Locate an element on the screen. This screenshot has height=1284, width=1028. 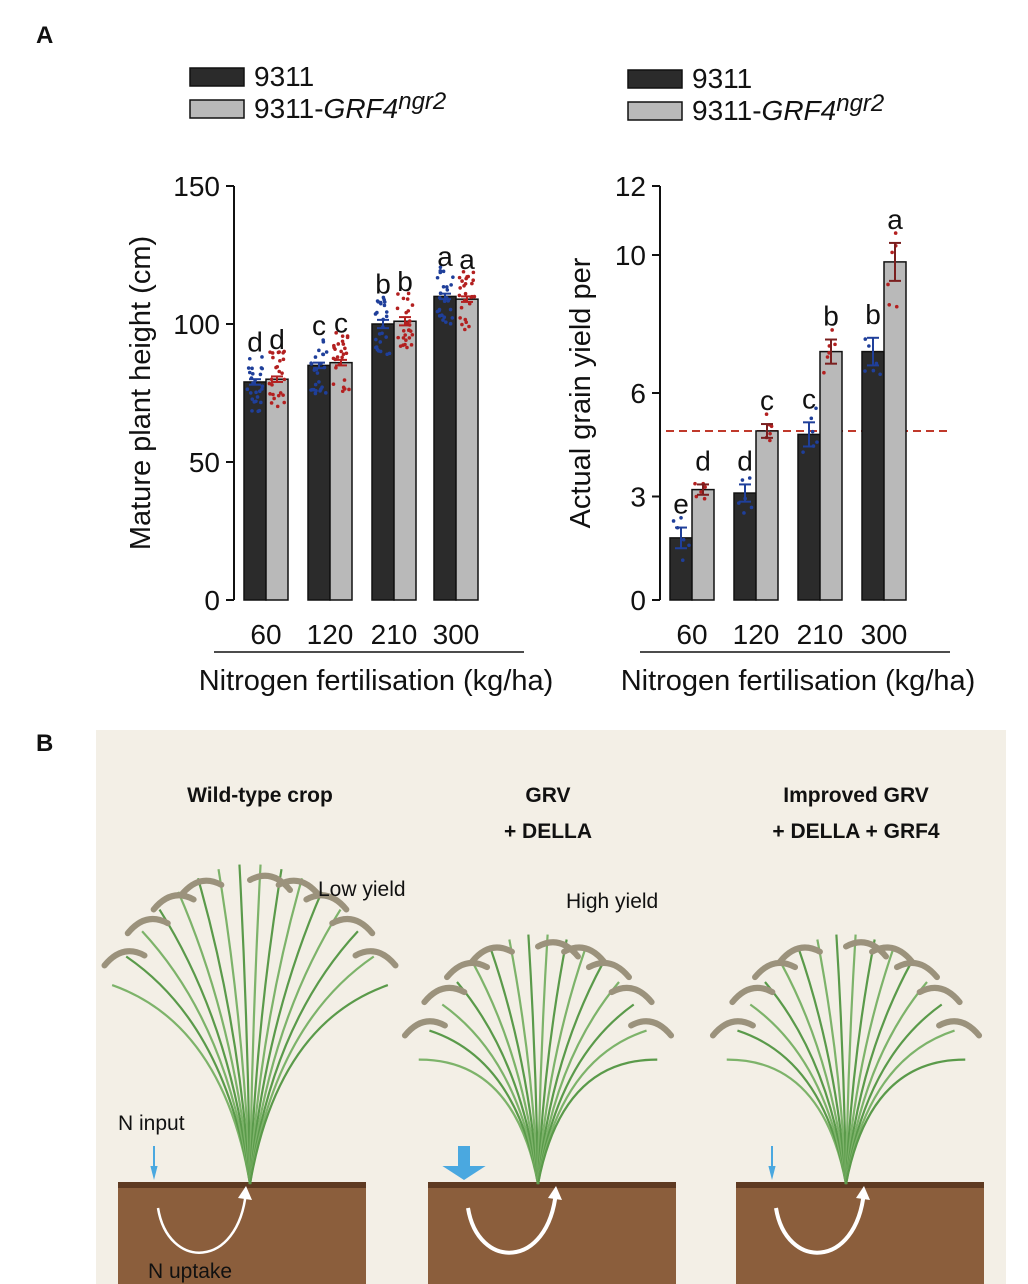
y-tick-label-1-3: 10 is located at coordinates (630, 255).